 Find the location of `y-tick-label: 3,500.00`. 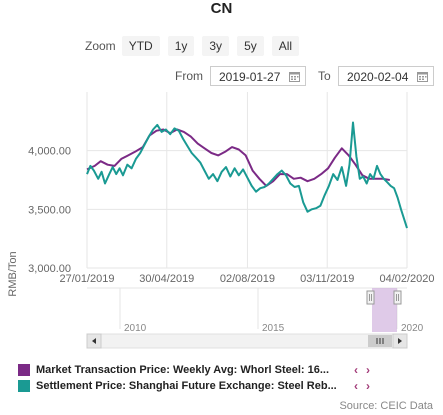

y-tick-label: 3,500.00 is located at coordinates (49, 210).